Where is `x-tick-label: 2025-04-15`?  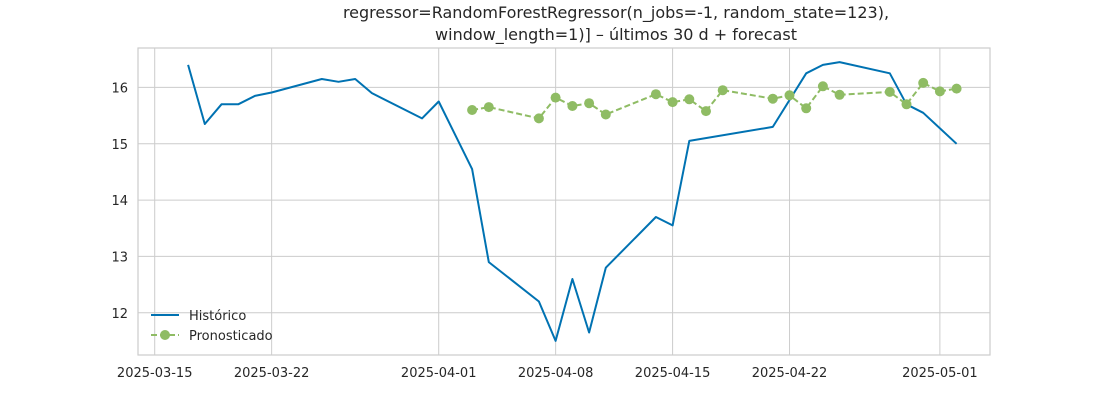
x-tick-label: 2025-04-15 is located at coordinates (673, 373).